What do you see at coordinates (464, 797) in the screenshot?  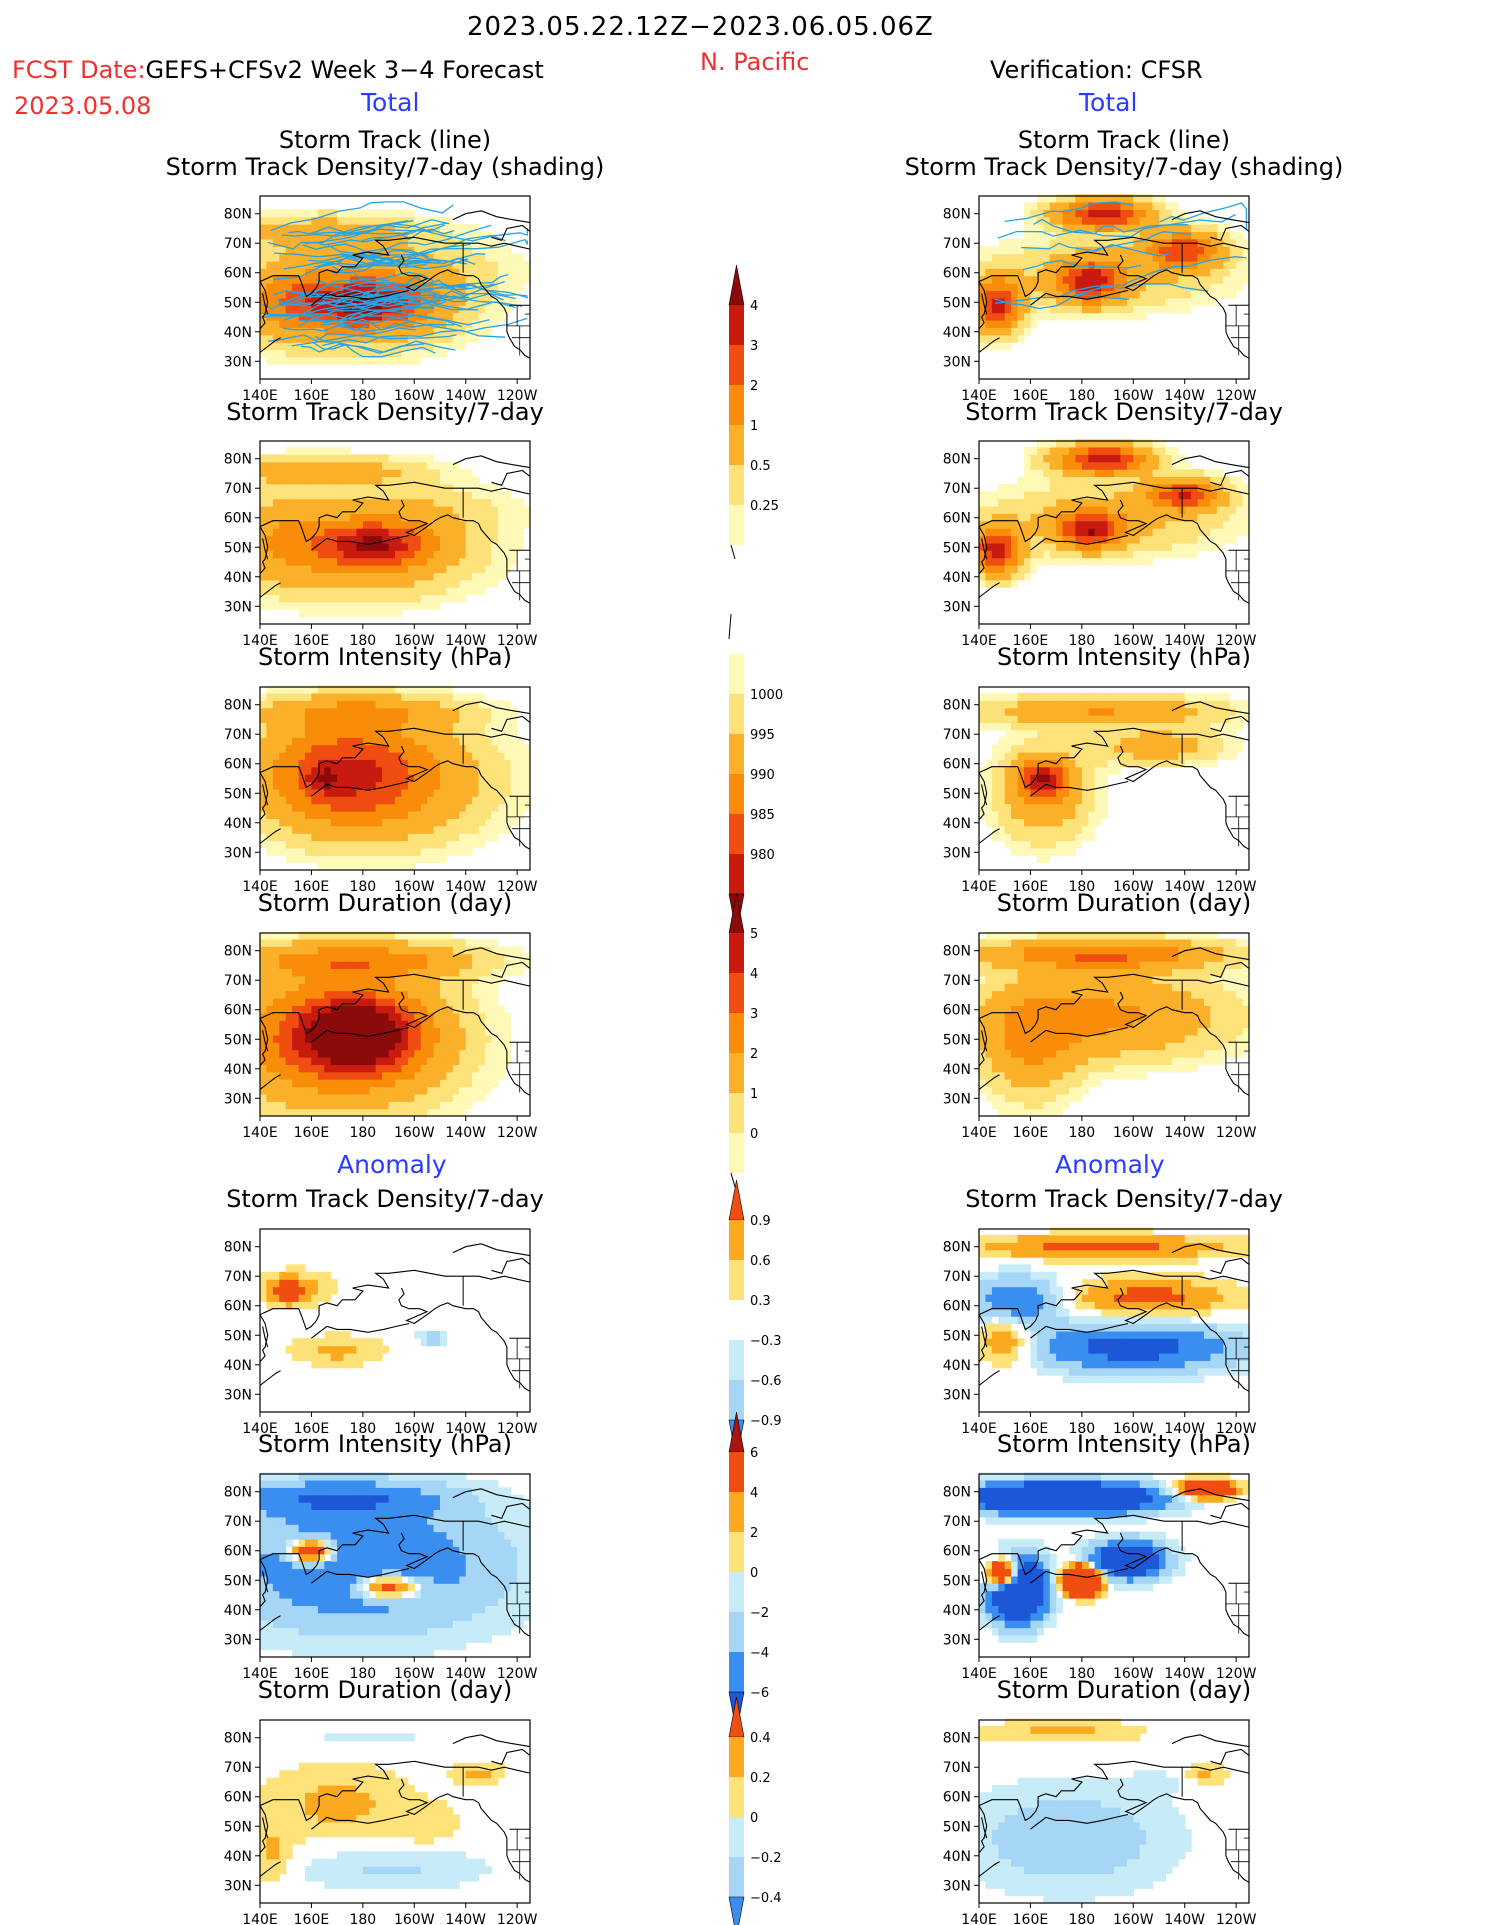 I see `coastline` at bounding box center [464, 797].